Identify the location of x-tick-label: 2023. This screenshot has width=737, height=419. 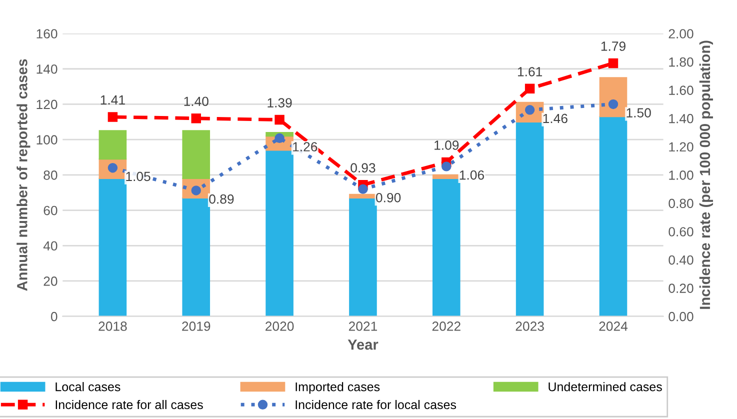
(530, 326).